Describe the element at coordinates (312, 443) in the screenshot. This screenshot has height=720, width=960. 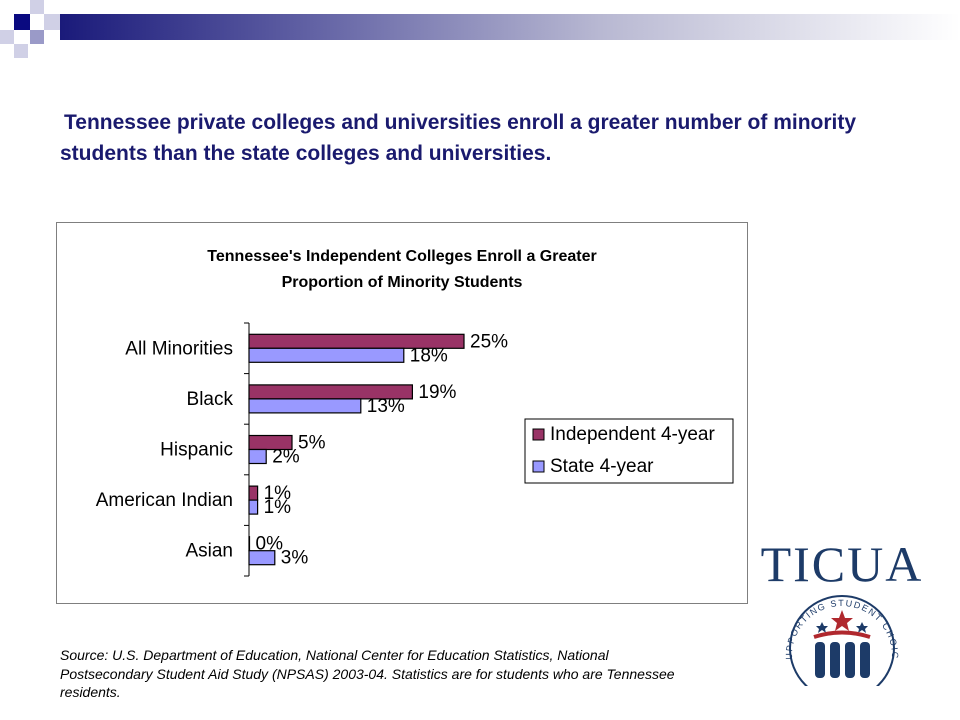
I see `bar-value-label: 5%` at that location.